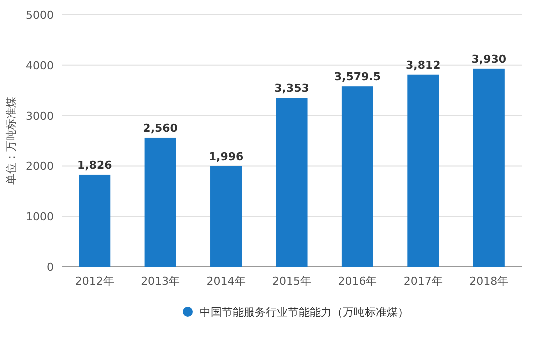  I want to click on text: 2,560, so click(160, 128).